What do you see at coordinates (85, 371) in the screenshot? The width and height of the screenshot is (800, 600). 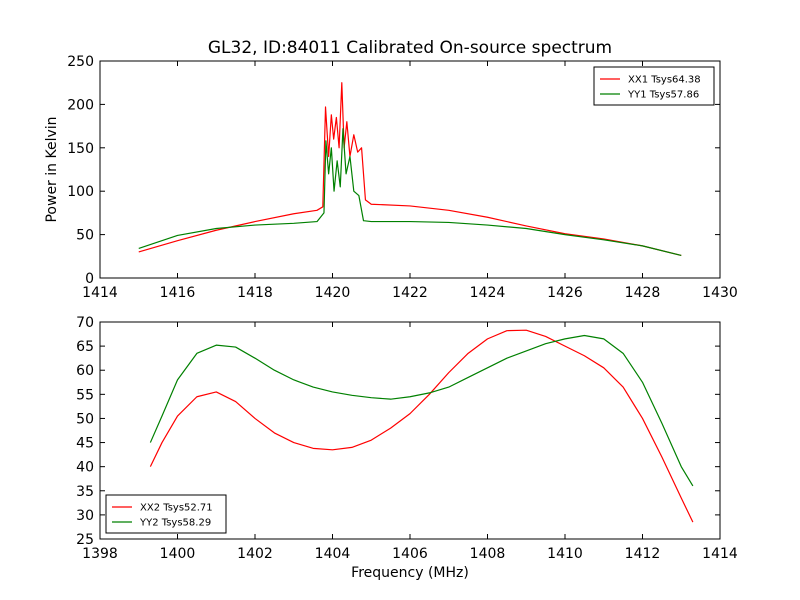 I see `y-tick-label: 60` at bounding box center [85, 371].